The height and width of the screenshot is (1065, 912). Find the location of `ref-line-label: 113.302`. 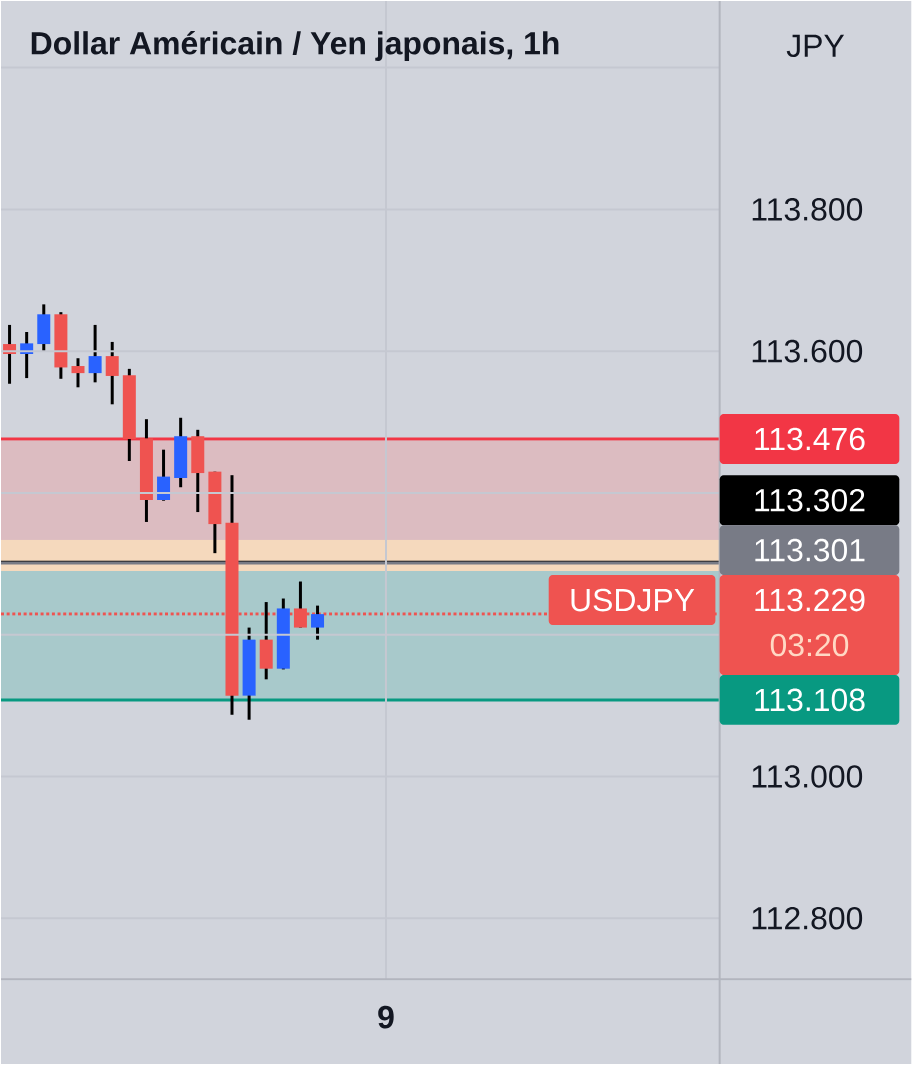

ref-line-label: 113.302 is located at coordinates (810, 500).